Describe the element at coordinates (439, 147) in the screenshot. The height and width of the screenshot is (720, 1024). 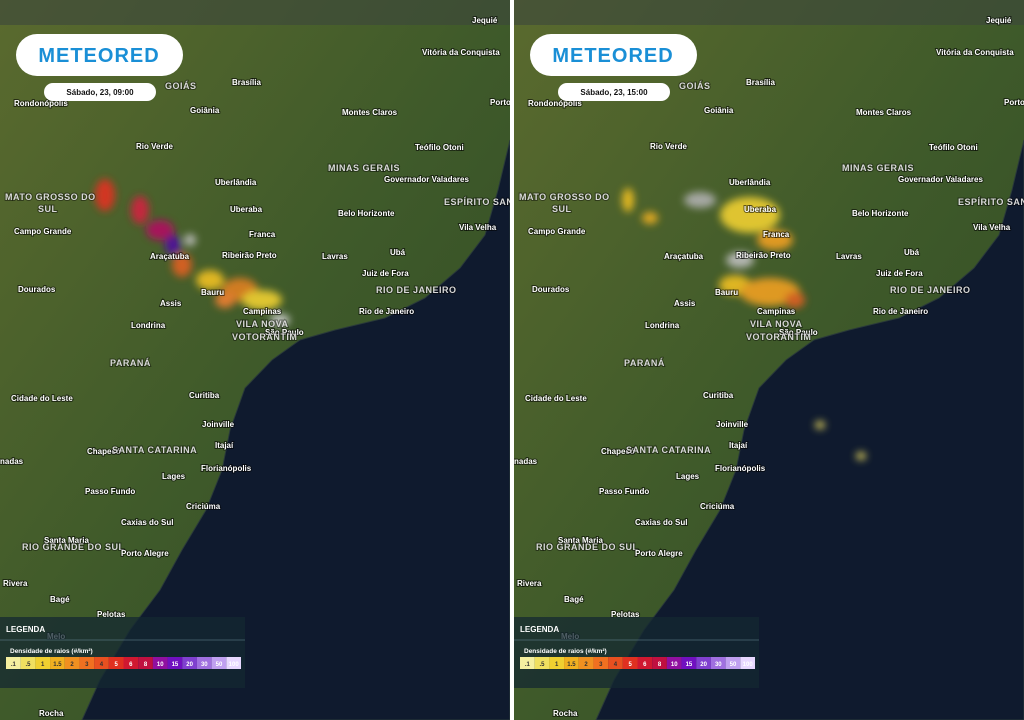
I see `city-label: Teófilo Otoni` at that location.